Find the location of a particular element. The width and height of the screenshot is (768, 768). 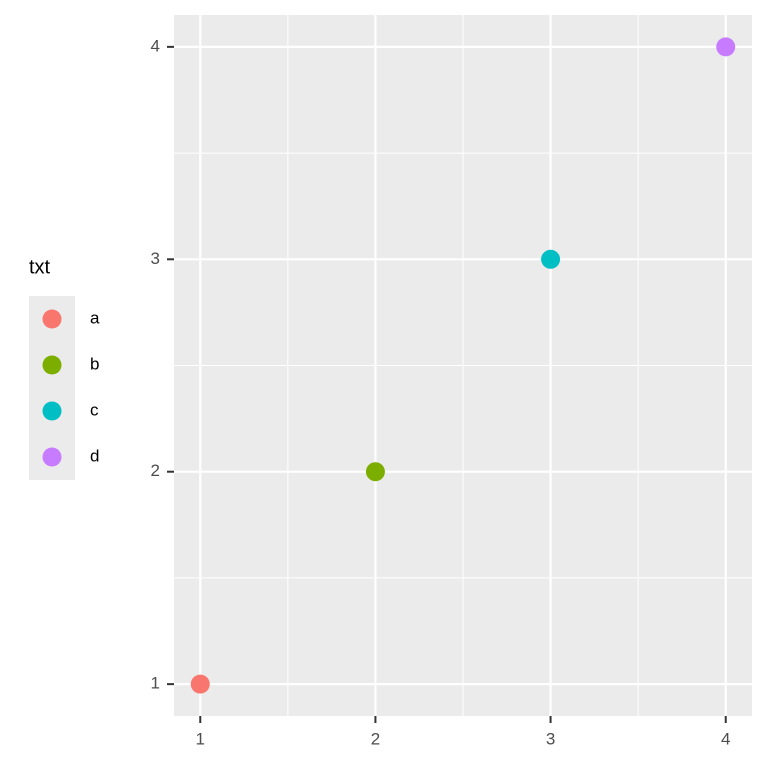

x-tick-label: 3 is located at coordinates (550, 738).